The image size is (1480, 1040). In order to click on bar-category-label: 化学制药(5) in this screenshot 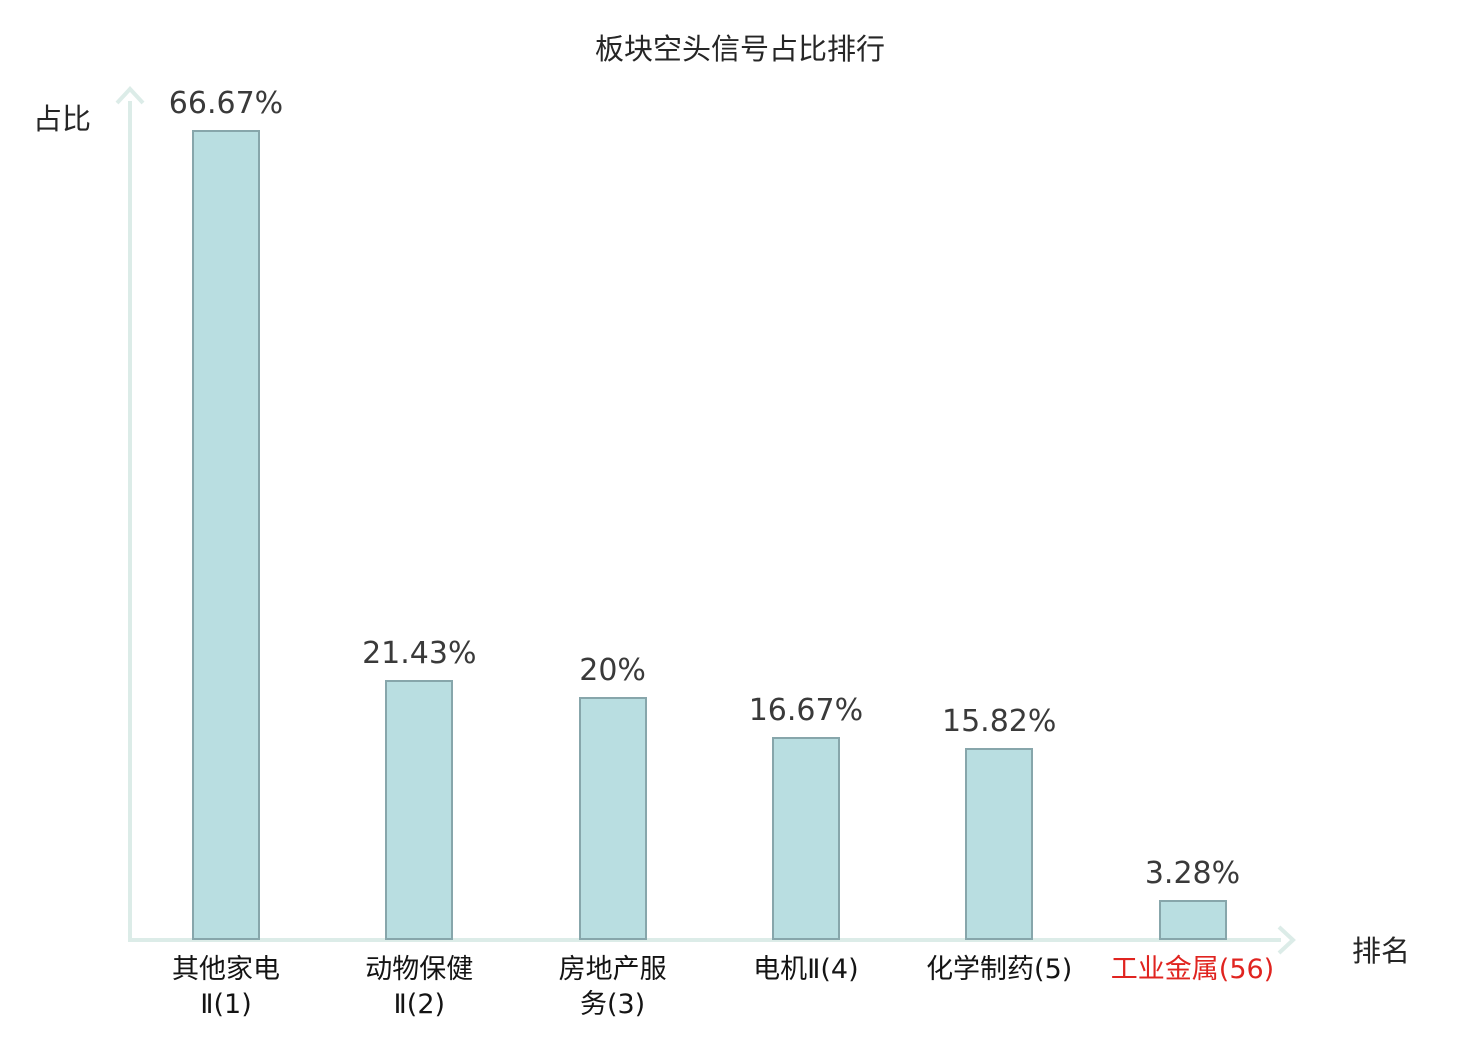, I will do `click(999, 969)`.